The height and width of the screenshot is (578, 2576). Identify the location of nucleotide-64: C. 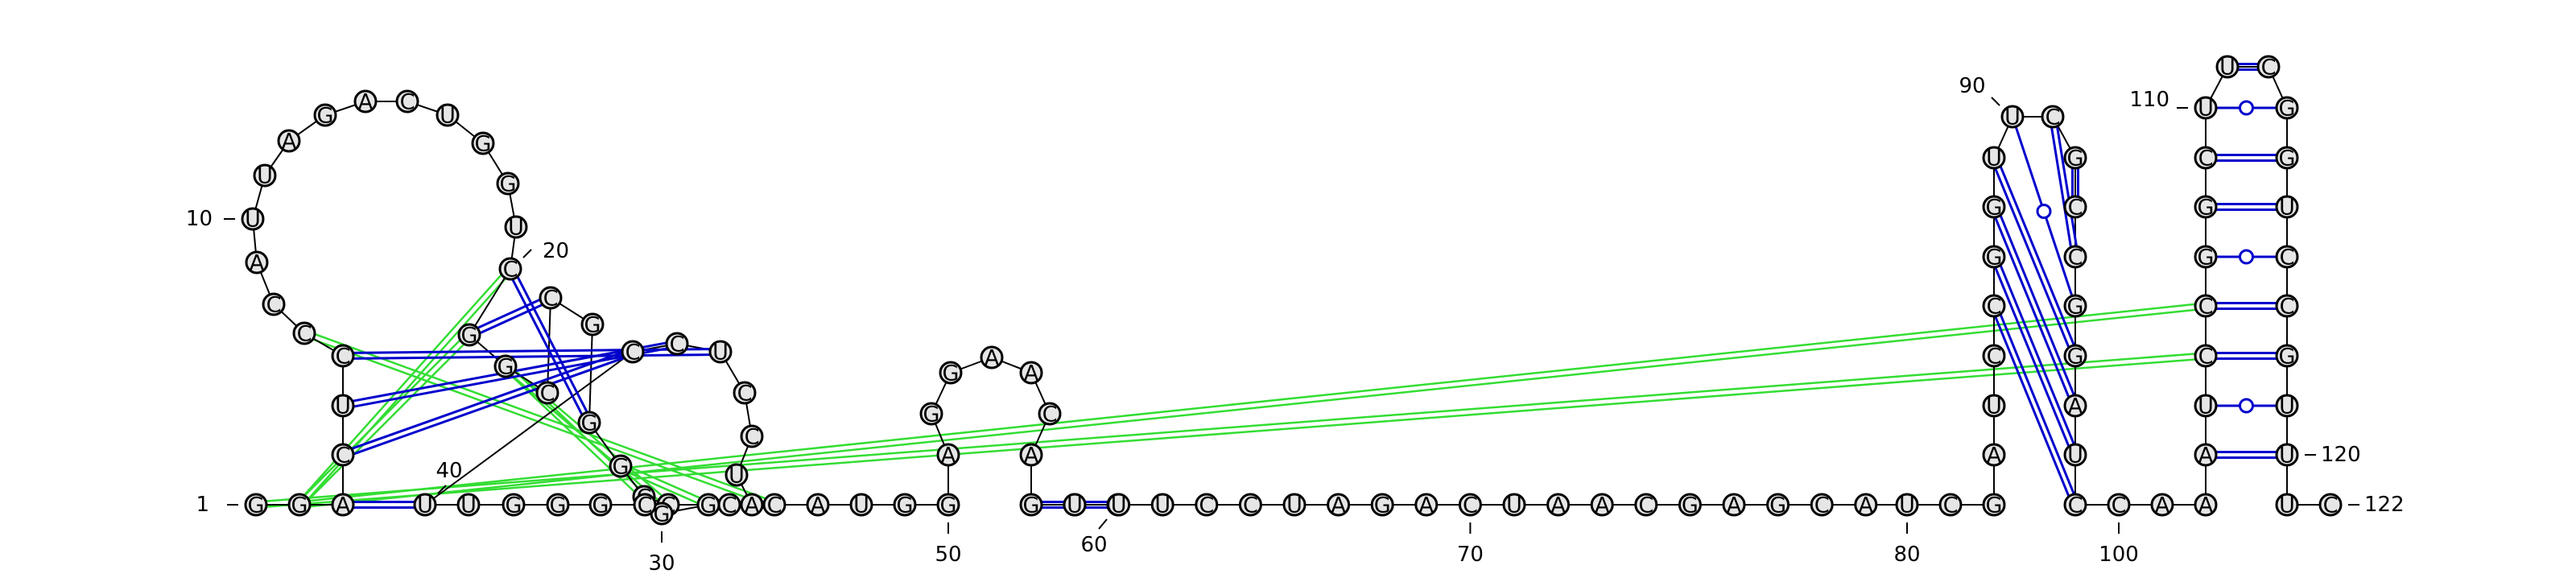
(1207, 505).